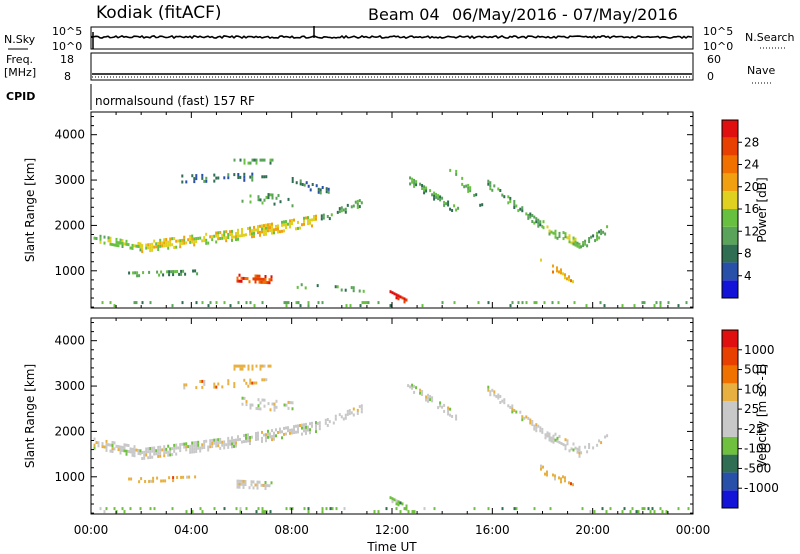 This screenshot has width=800, height=554. What do you see at coordinates (69, 180) in the screenshot?
I see `y-ticklabel: 3000` at bounding box center [69, 180].